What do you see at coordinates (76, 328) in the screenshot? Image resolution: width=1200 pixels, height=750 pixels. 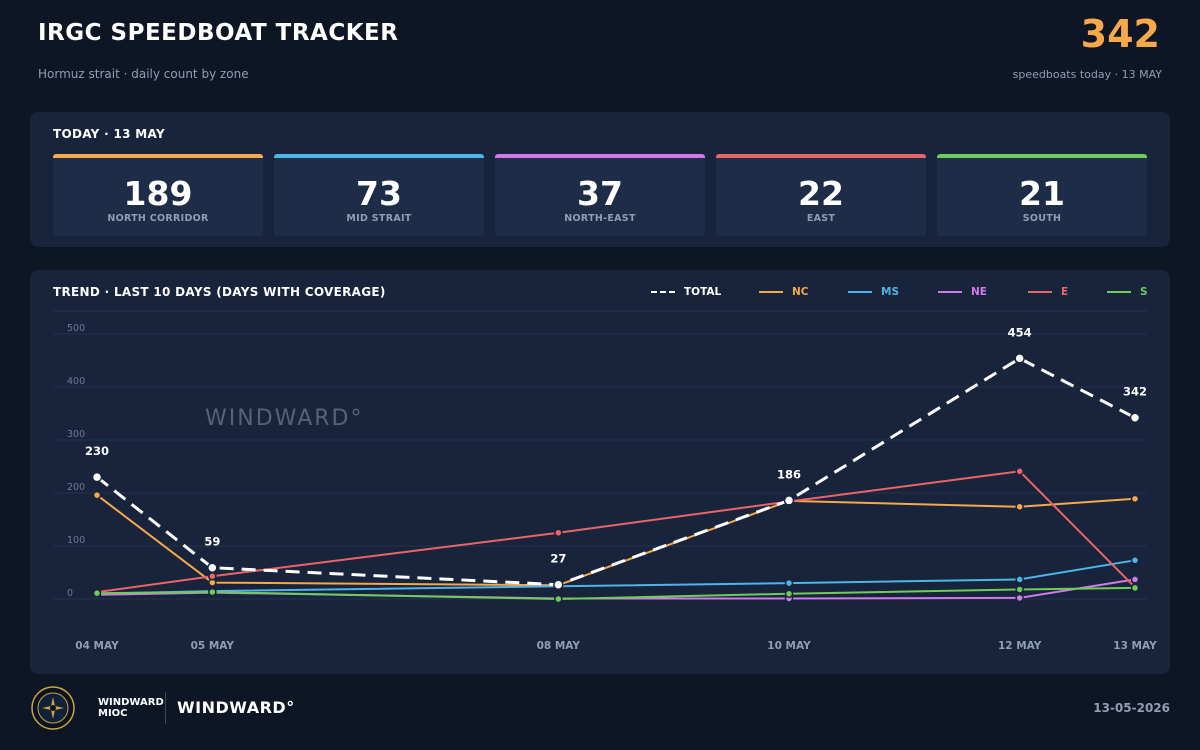 I see `y-tick-label: 500` at bounding box center [76, 328].